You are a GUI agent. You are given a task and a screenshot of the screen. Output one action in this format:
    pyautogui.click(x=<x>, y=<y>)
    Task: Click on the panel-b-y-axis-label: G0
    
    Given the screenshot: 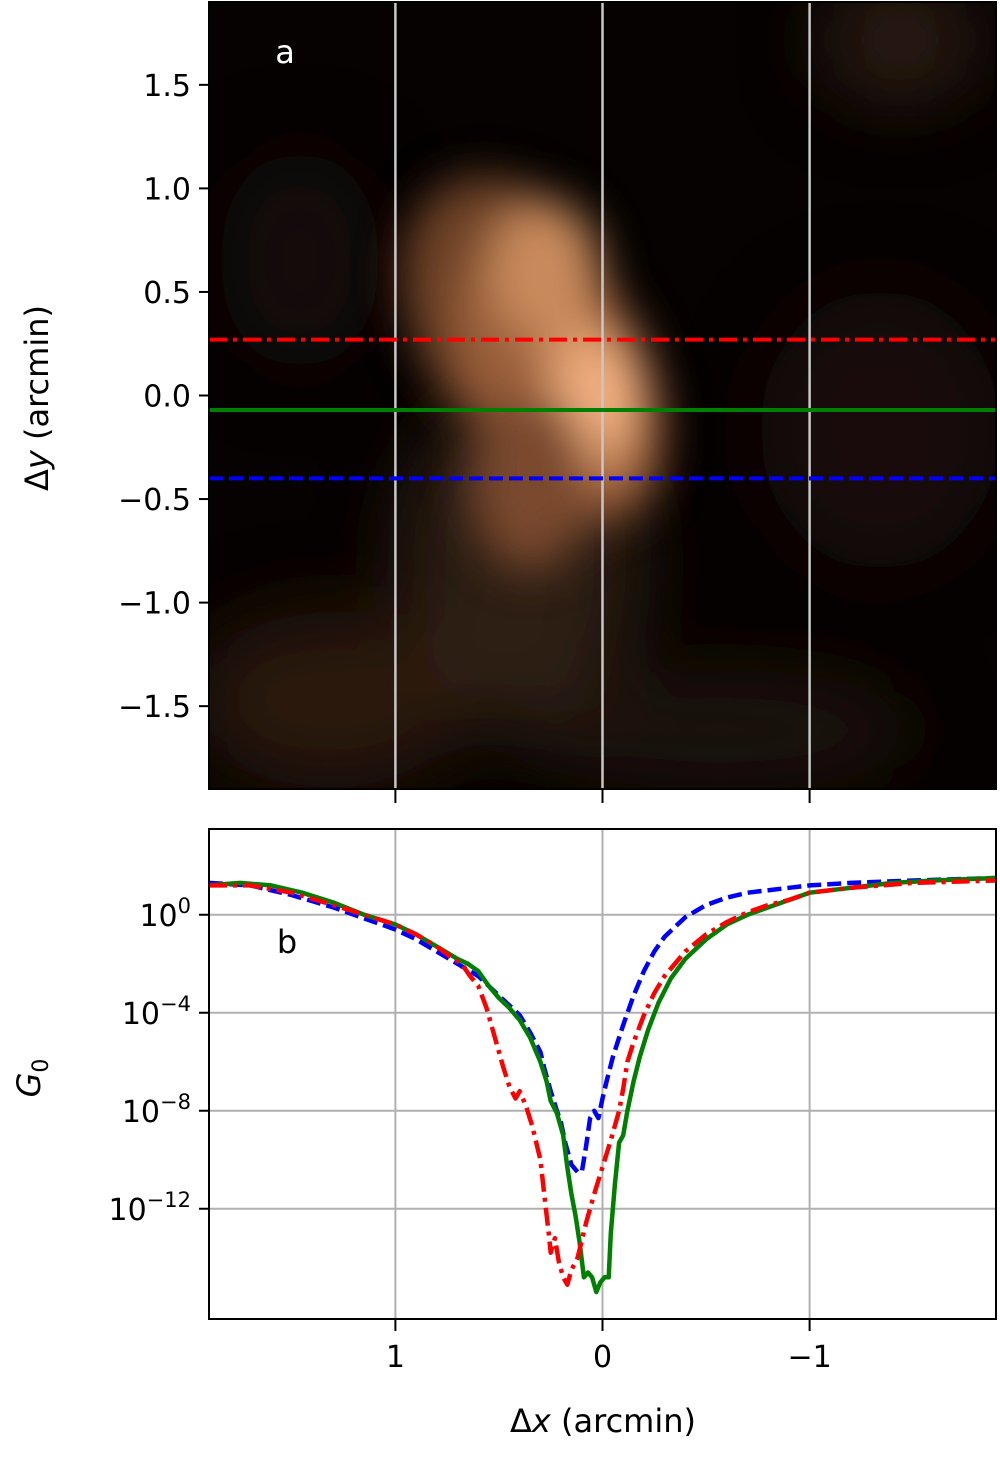 What is the action you would take?
    pyautogui.click(x=32, y=1078)
    